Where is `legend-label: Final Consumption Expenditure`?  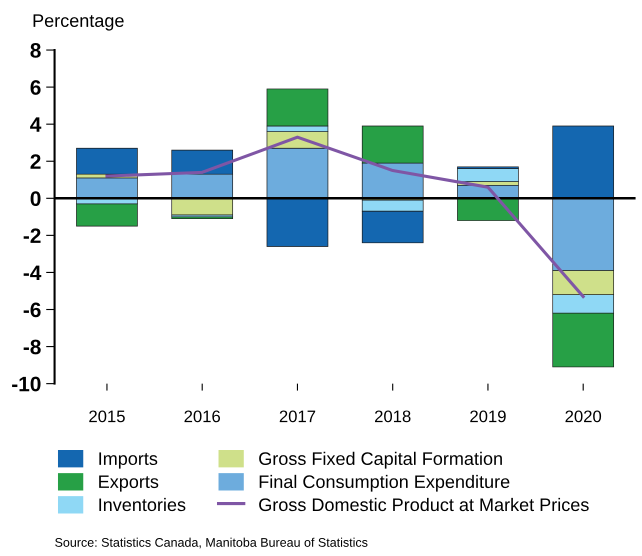 legend-label: Final Consumption Expenditure is located at coordinates (385, 483).